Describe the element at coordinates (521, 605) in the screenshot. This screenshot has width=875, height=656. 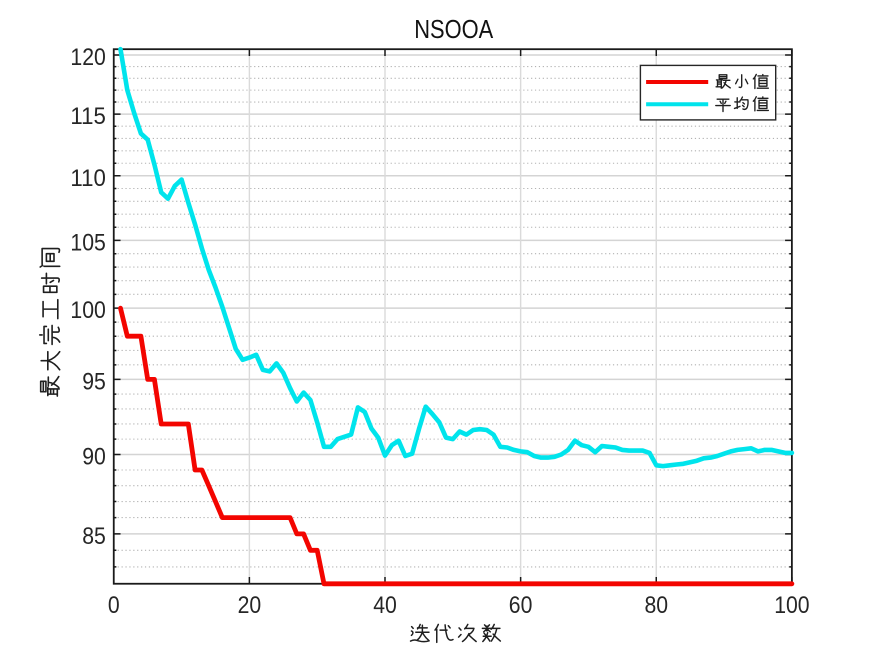
I see `svg-text: 60` at that location.